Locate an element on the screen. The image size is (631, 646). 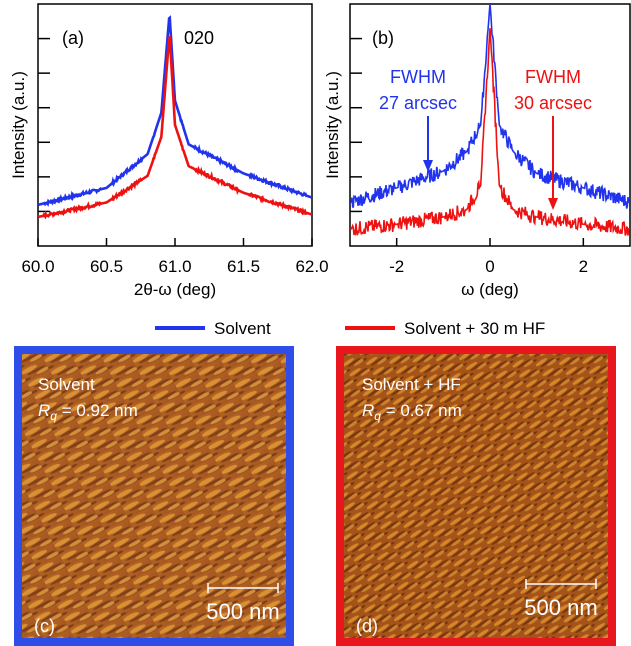
rq-symbol-d: R is located at coordinates (368, 410).